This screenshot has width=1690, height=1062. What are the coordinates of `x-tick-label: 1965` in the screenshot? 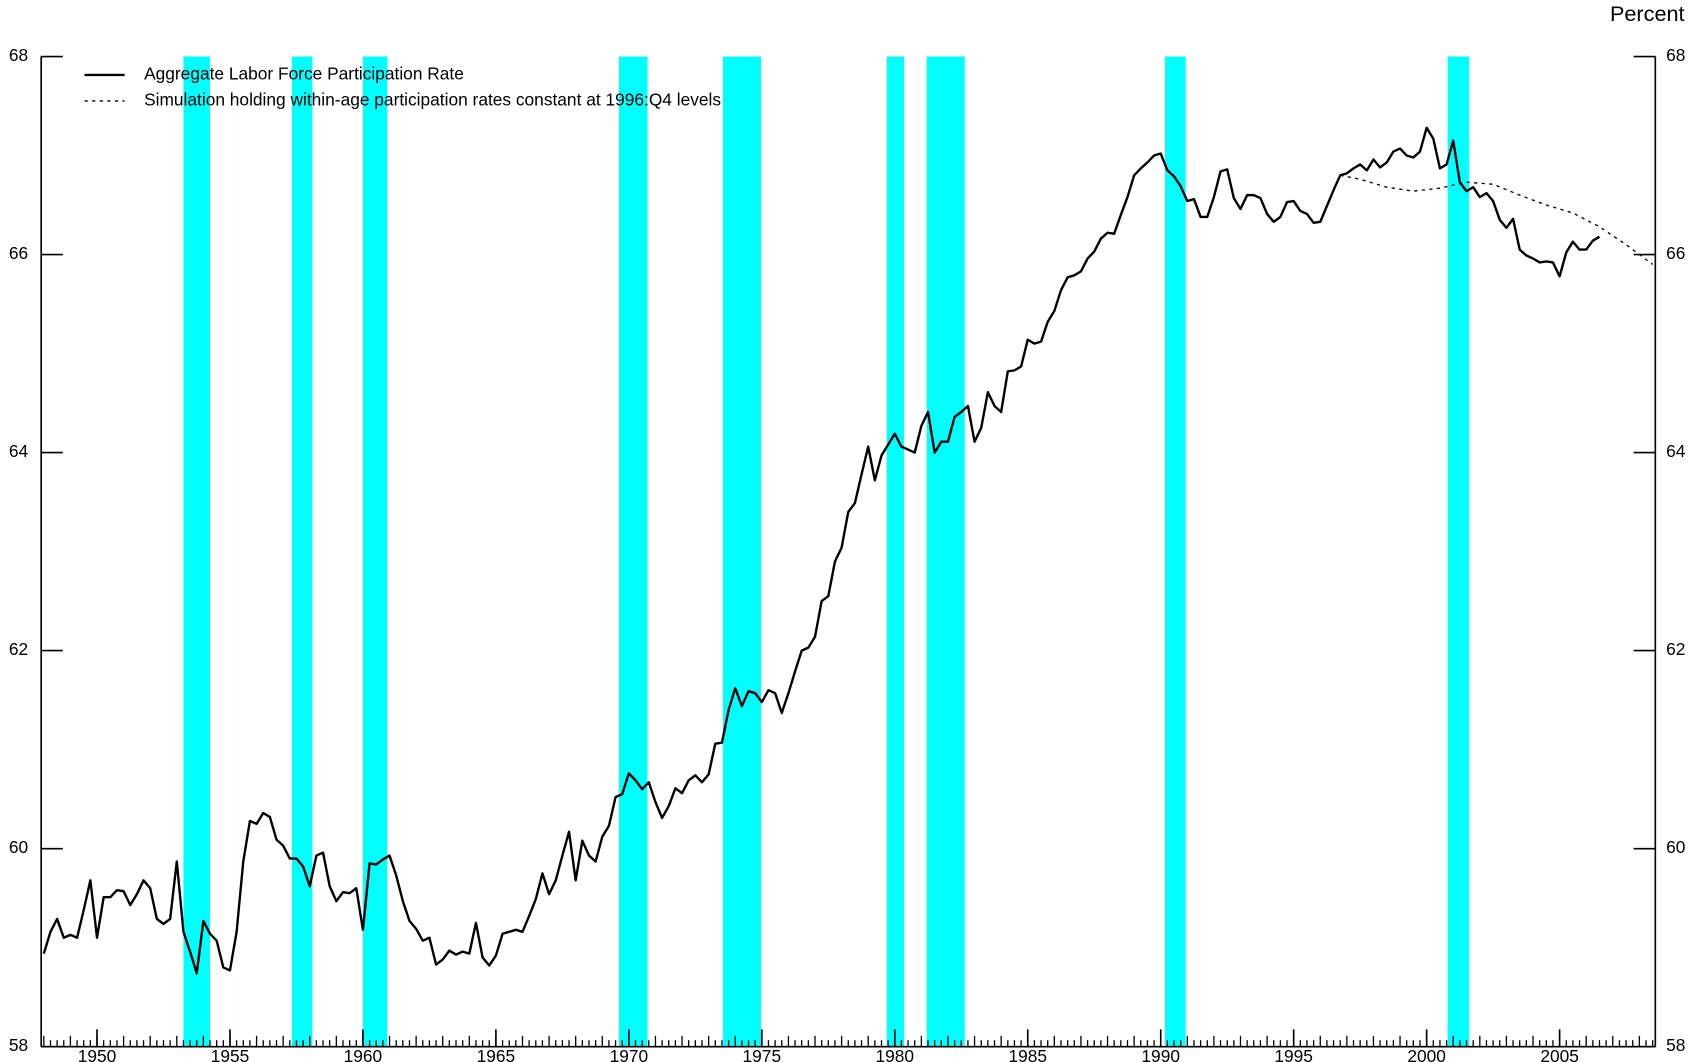 It's located at (496, 1054).